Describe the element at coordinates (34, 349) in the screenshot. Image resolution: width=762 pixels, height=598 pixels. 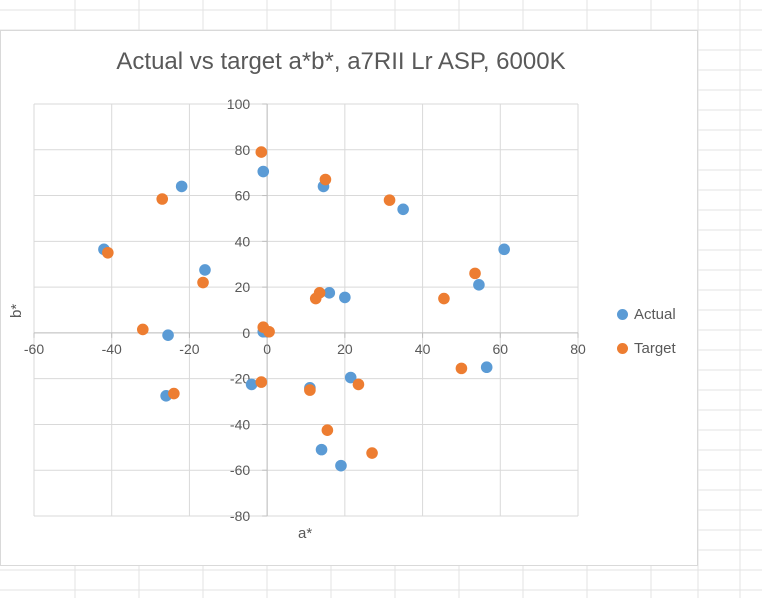
I see `x-tick-label: -60` at that location.